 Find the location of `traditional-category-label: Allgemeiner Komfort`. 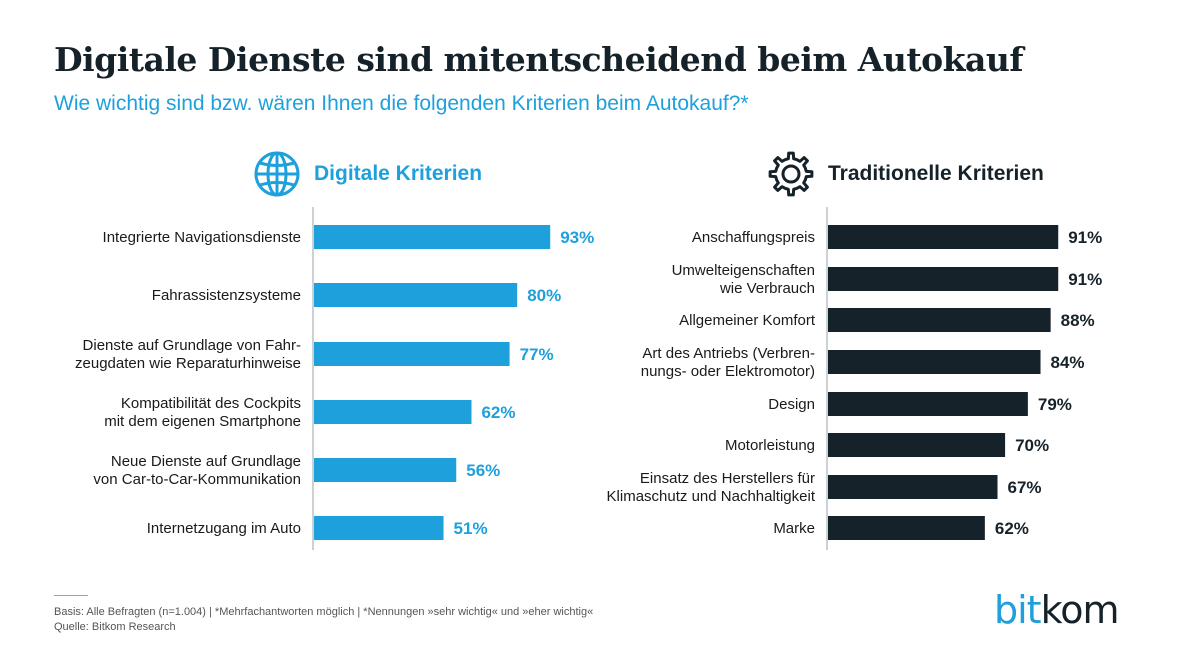

traditional-category-label: Allgemeiner Komfort is located at coordinates (747, 320).